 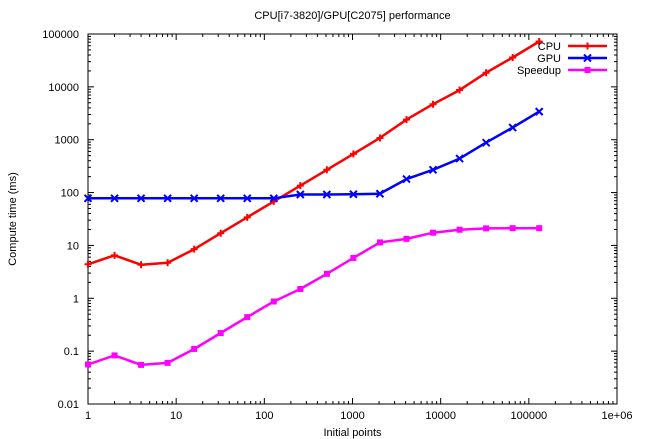 I want to click on x-tick-label: 1, so click(x=88, y=416).